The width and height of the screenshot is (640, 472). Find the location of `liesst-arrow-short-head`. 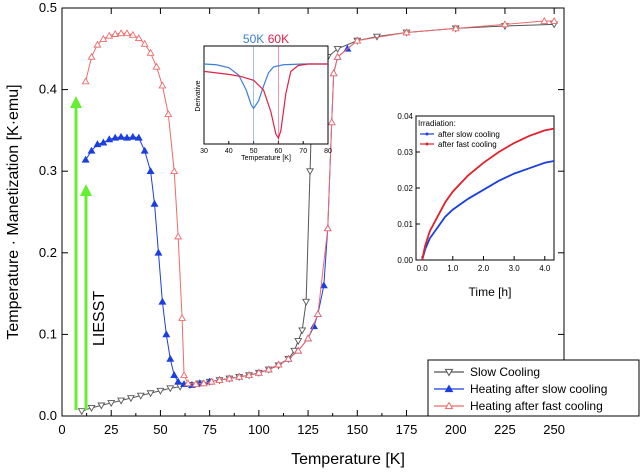

liesst-arrow-short-head is located at coordinates (86, 190).